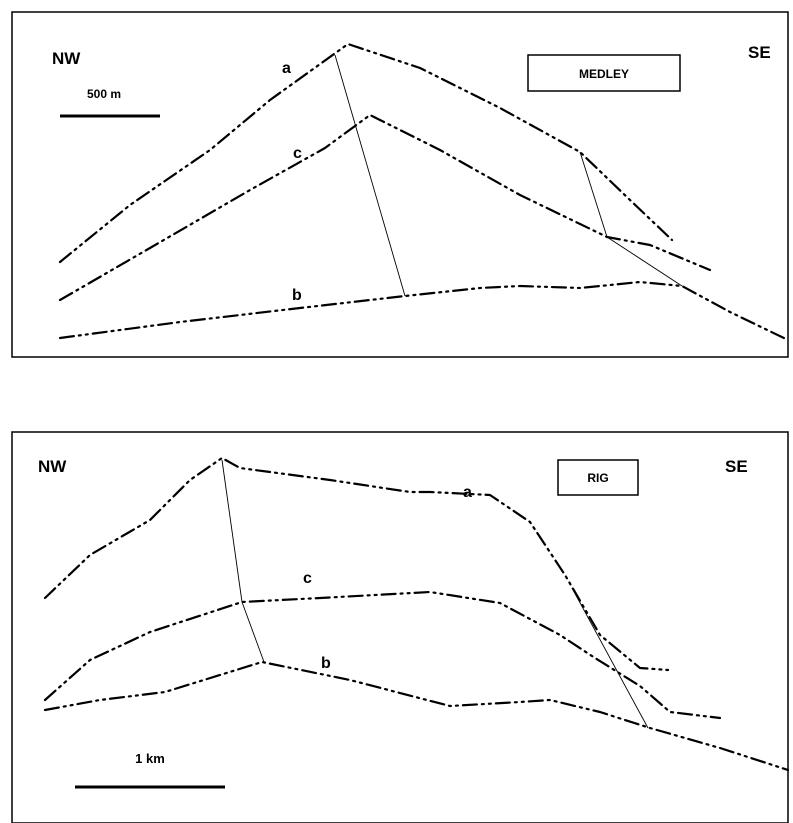 This screenshot has height=823, width=793. Describe the element at coordinates (382, 655) in the screenshot. I see `horizon-c` at that location.